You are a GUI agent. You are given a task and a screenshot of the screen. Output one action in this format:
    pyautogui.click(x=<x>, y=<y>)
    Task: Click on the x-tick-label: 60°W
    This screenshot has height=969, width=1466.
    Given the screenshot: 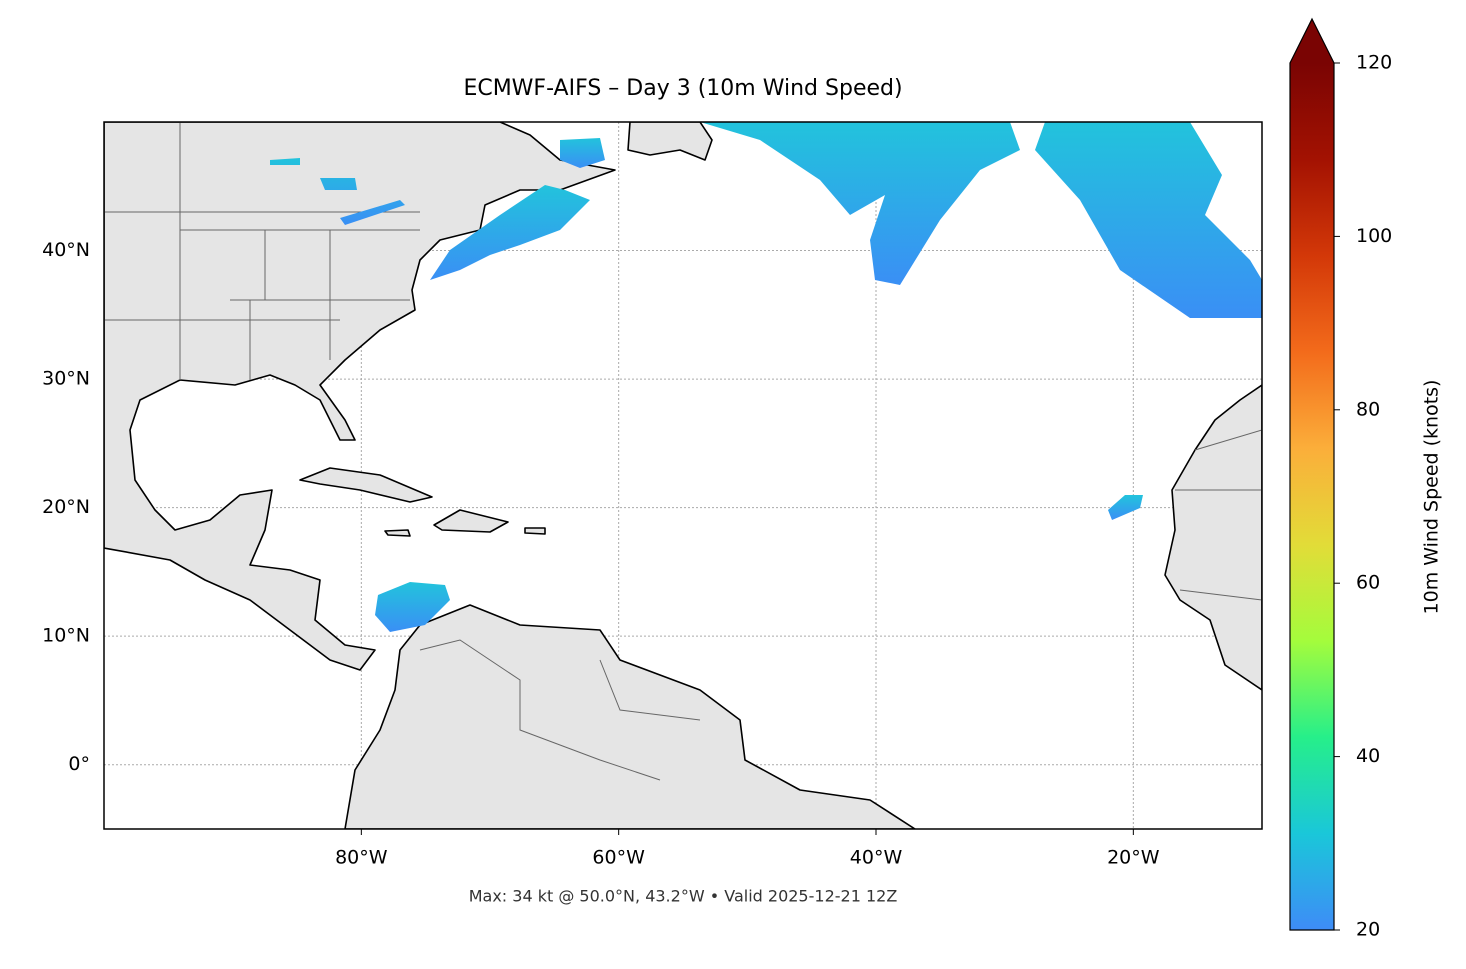 What is the action you would take?
    pyautogui.click(x=618, y=858)
    